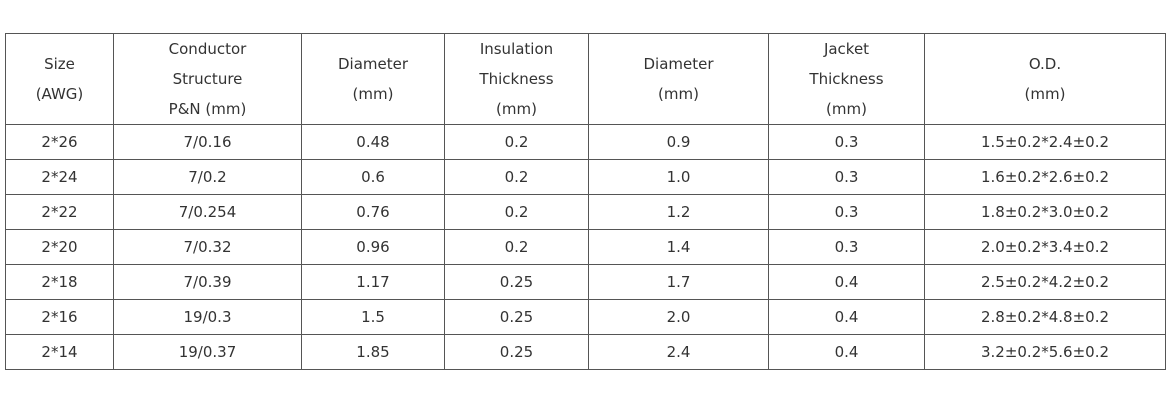 The image size is (1167, 409). What do you see at coordinates (678, 142) in the screenshot?
I see `cell-insulated-diameter: 0.9` at bounding box center [678, 142].